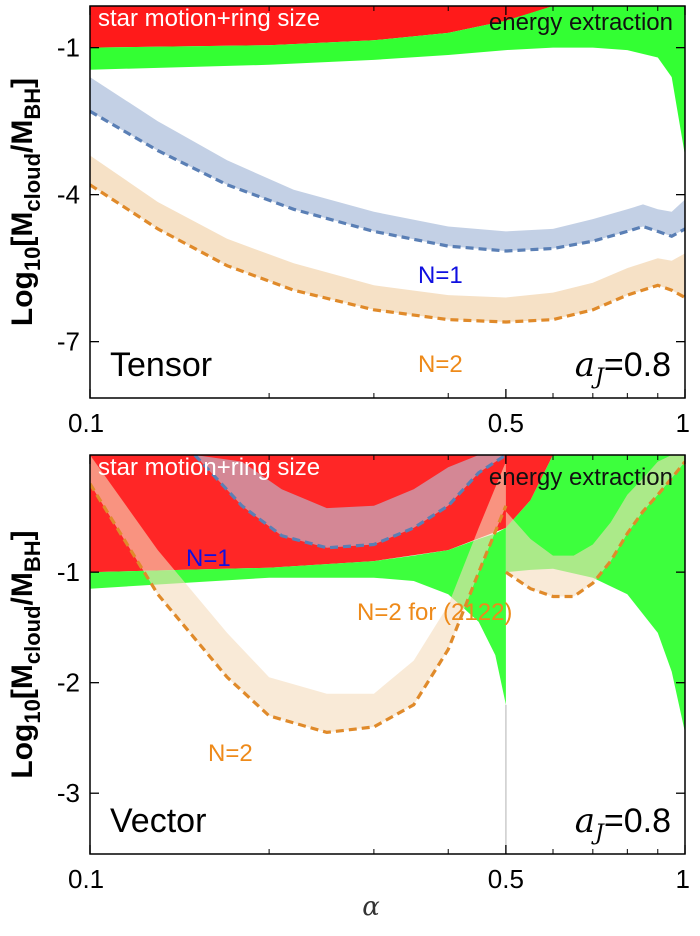  I want to click on panel-name: Tensor, so click(161, 365).